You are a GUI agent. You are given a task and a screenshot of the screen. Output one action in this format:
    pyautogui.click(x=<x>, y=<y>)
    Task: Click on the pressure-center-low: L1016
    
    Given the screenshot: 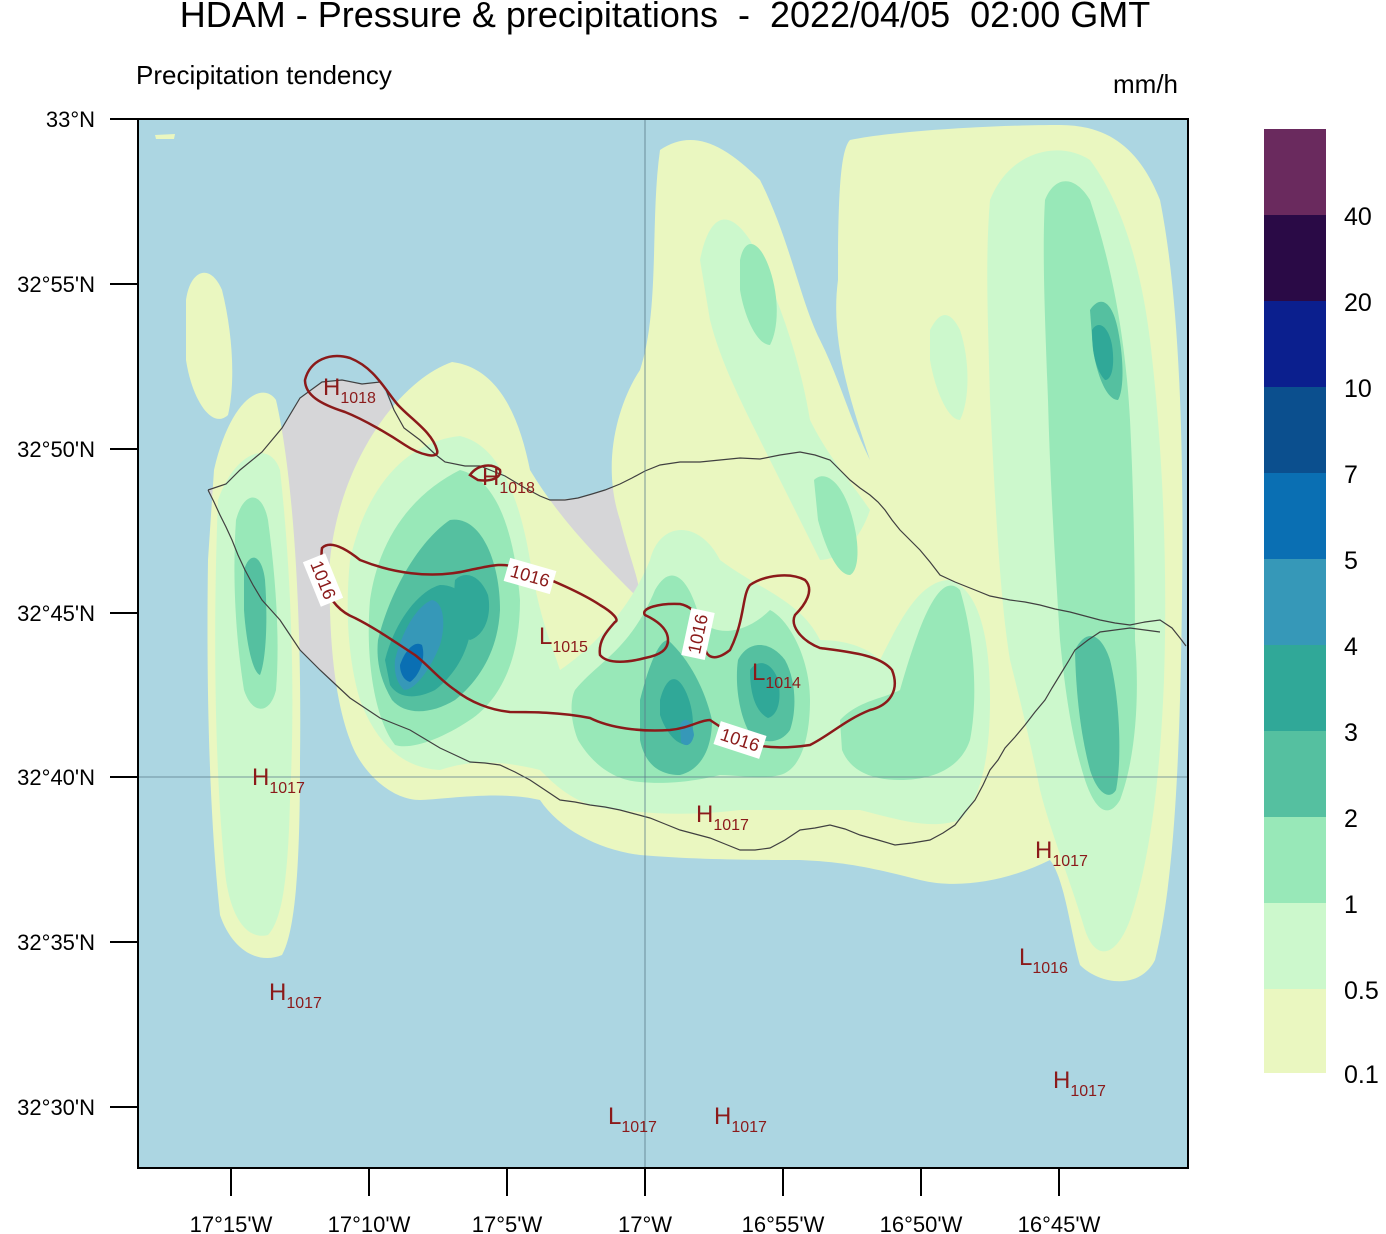 What is the action you would take?
    pyautogui.click(x=1043, y=960)
    